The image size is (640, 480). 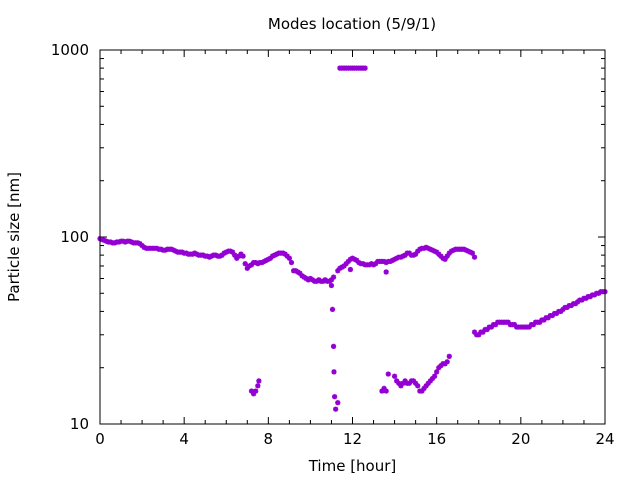 I want to click on y-tick-label: 100, so click(x=74, y=237).